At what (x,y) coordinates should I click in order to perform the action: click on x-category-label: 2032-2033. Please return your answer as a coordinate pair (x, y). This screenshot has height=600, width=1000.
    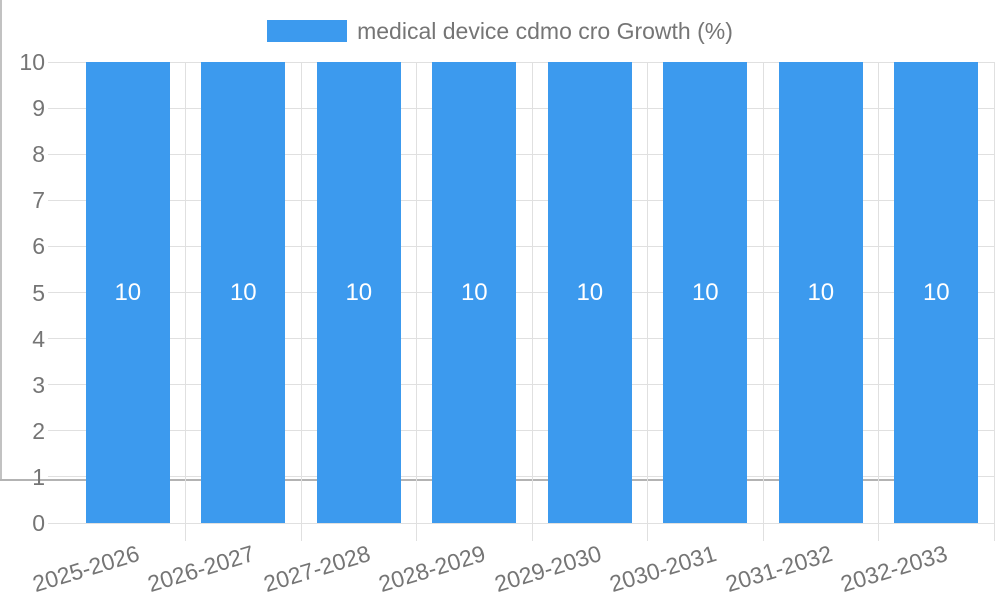
    Looking at the image, I should click on (894, 569).